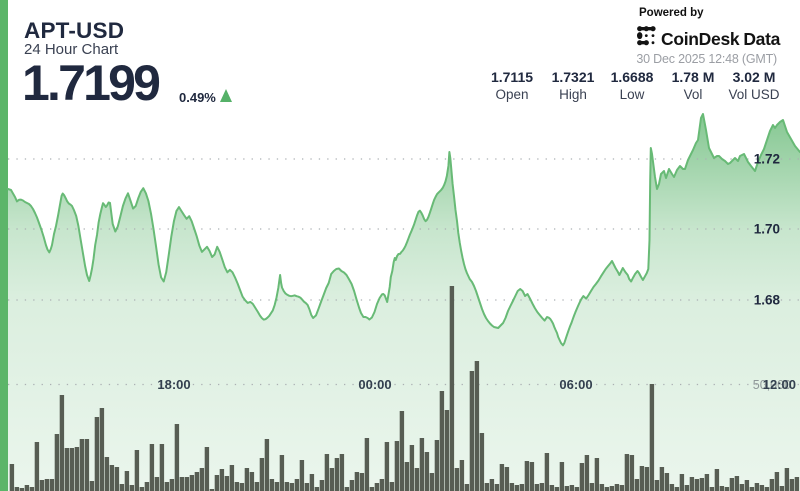 The height and width of the screenshot is (491, 800). I want to click on svg-text: 12:00, so click(779, 384).